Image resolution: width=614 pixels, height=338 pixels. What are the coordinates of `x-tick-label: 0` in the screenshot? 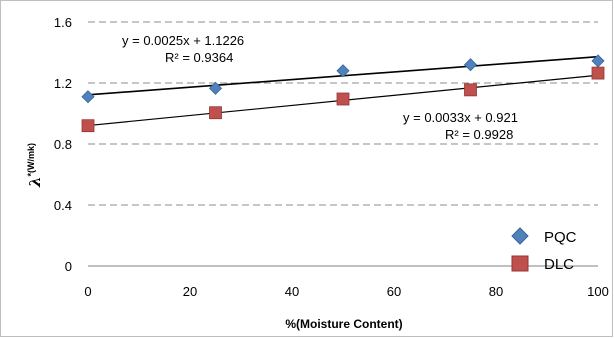 It's located at (87, 291).